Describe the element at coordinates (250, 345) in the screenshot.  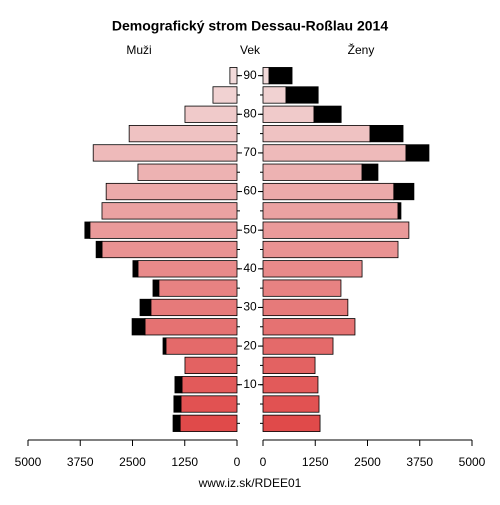
I see `y-tick-label: 20` at that location.